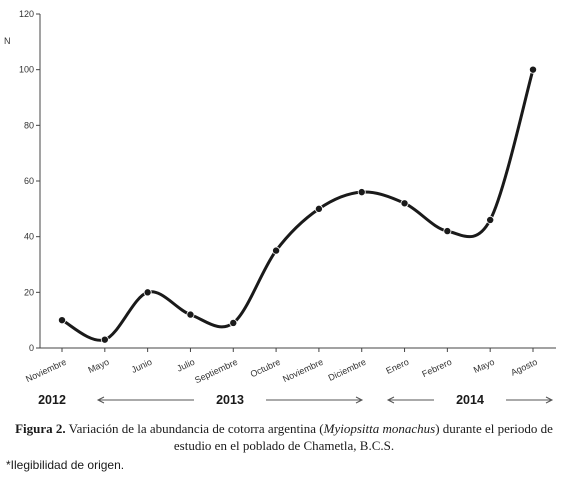 The width and height of the screenshot is (564, 482). I want to click on y-tick-label: 120, so click(26, 14).